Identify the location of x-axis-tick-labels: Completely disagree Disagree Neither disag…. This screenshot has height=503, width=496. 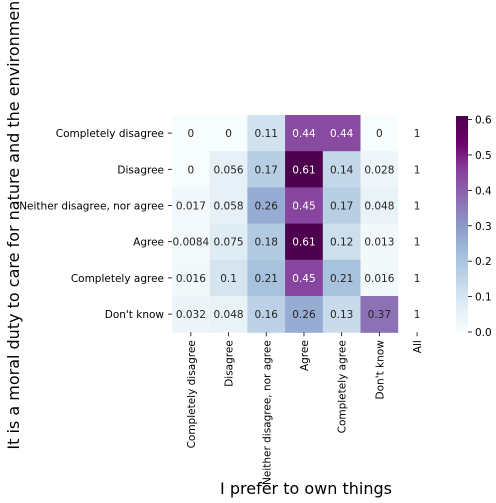
(305, 408).